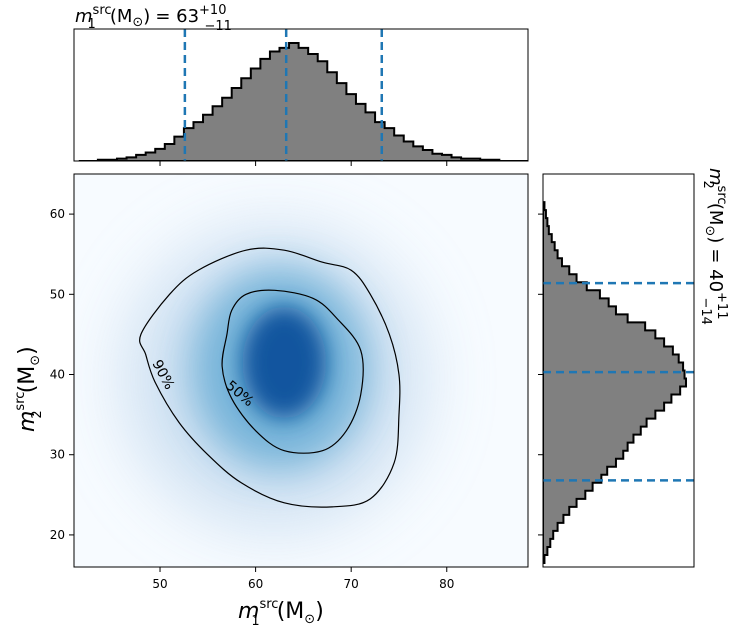 Image resolution: width=742 pixels, height=639 pixels. I want to click on right-marginal-ticks, so click(540, 374).